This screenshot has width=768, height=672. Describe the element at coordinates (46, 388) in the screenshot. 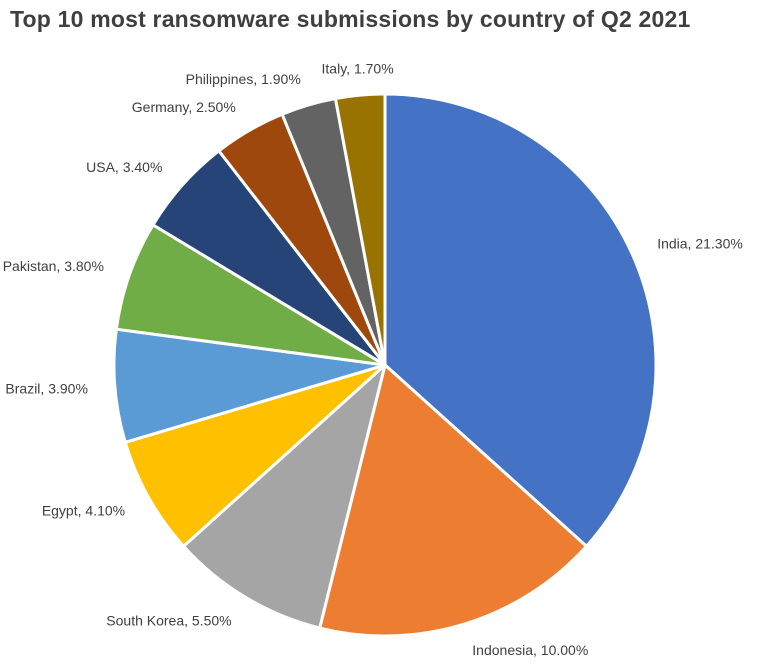

I see `slice-label-brazil: Brazil, 3.90%` at that location.